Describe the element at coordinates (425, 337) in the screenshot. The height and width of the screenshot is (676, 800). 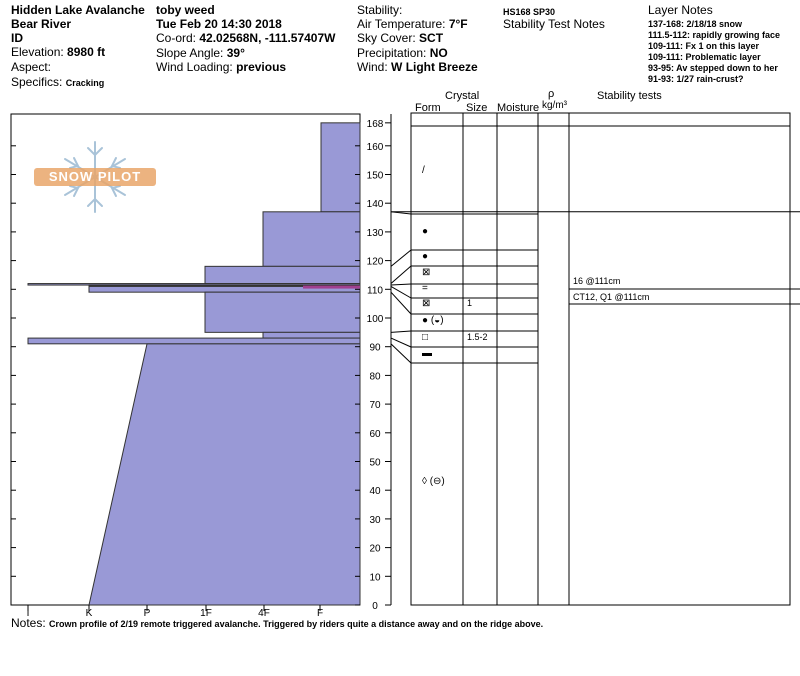
I see `crystal-form-symbol: □` at that location.